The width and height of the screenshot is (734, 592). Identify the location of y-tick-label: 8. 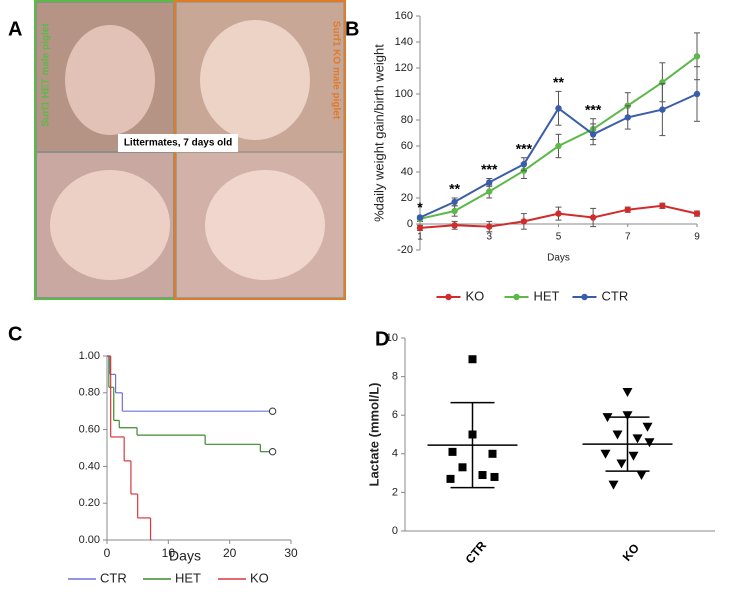
(395, 377).